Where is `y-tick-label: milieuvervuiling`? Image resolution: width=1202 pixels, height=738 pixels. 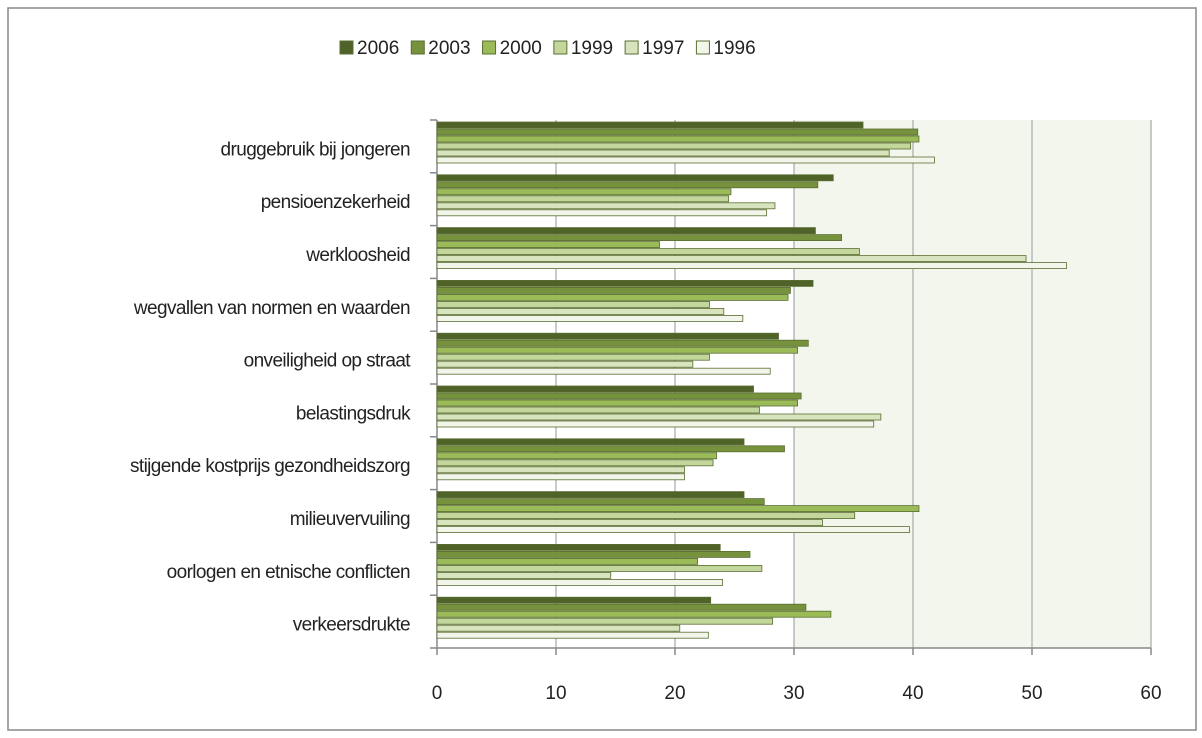 y-tick-label: milieuvervuiling is located at coordinates (350, 519).